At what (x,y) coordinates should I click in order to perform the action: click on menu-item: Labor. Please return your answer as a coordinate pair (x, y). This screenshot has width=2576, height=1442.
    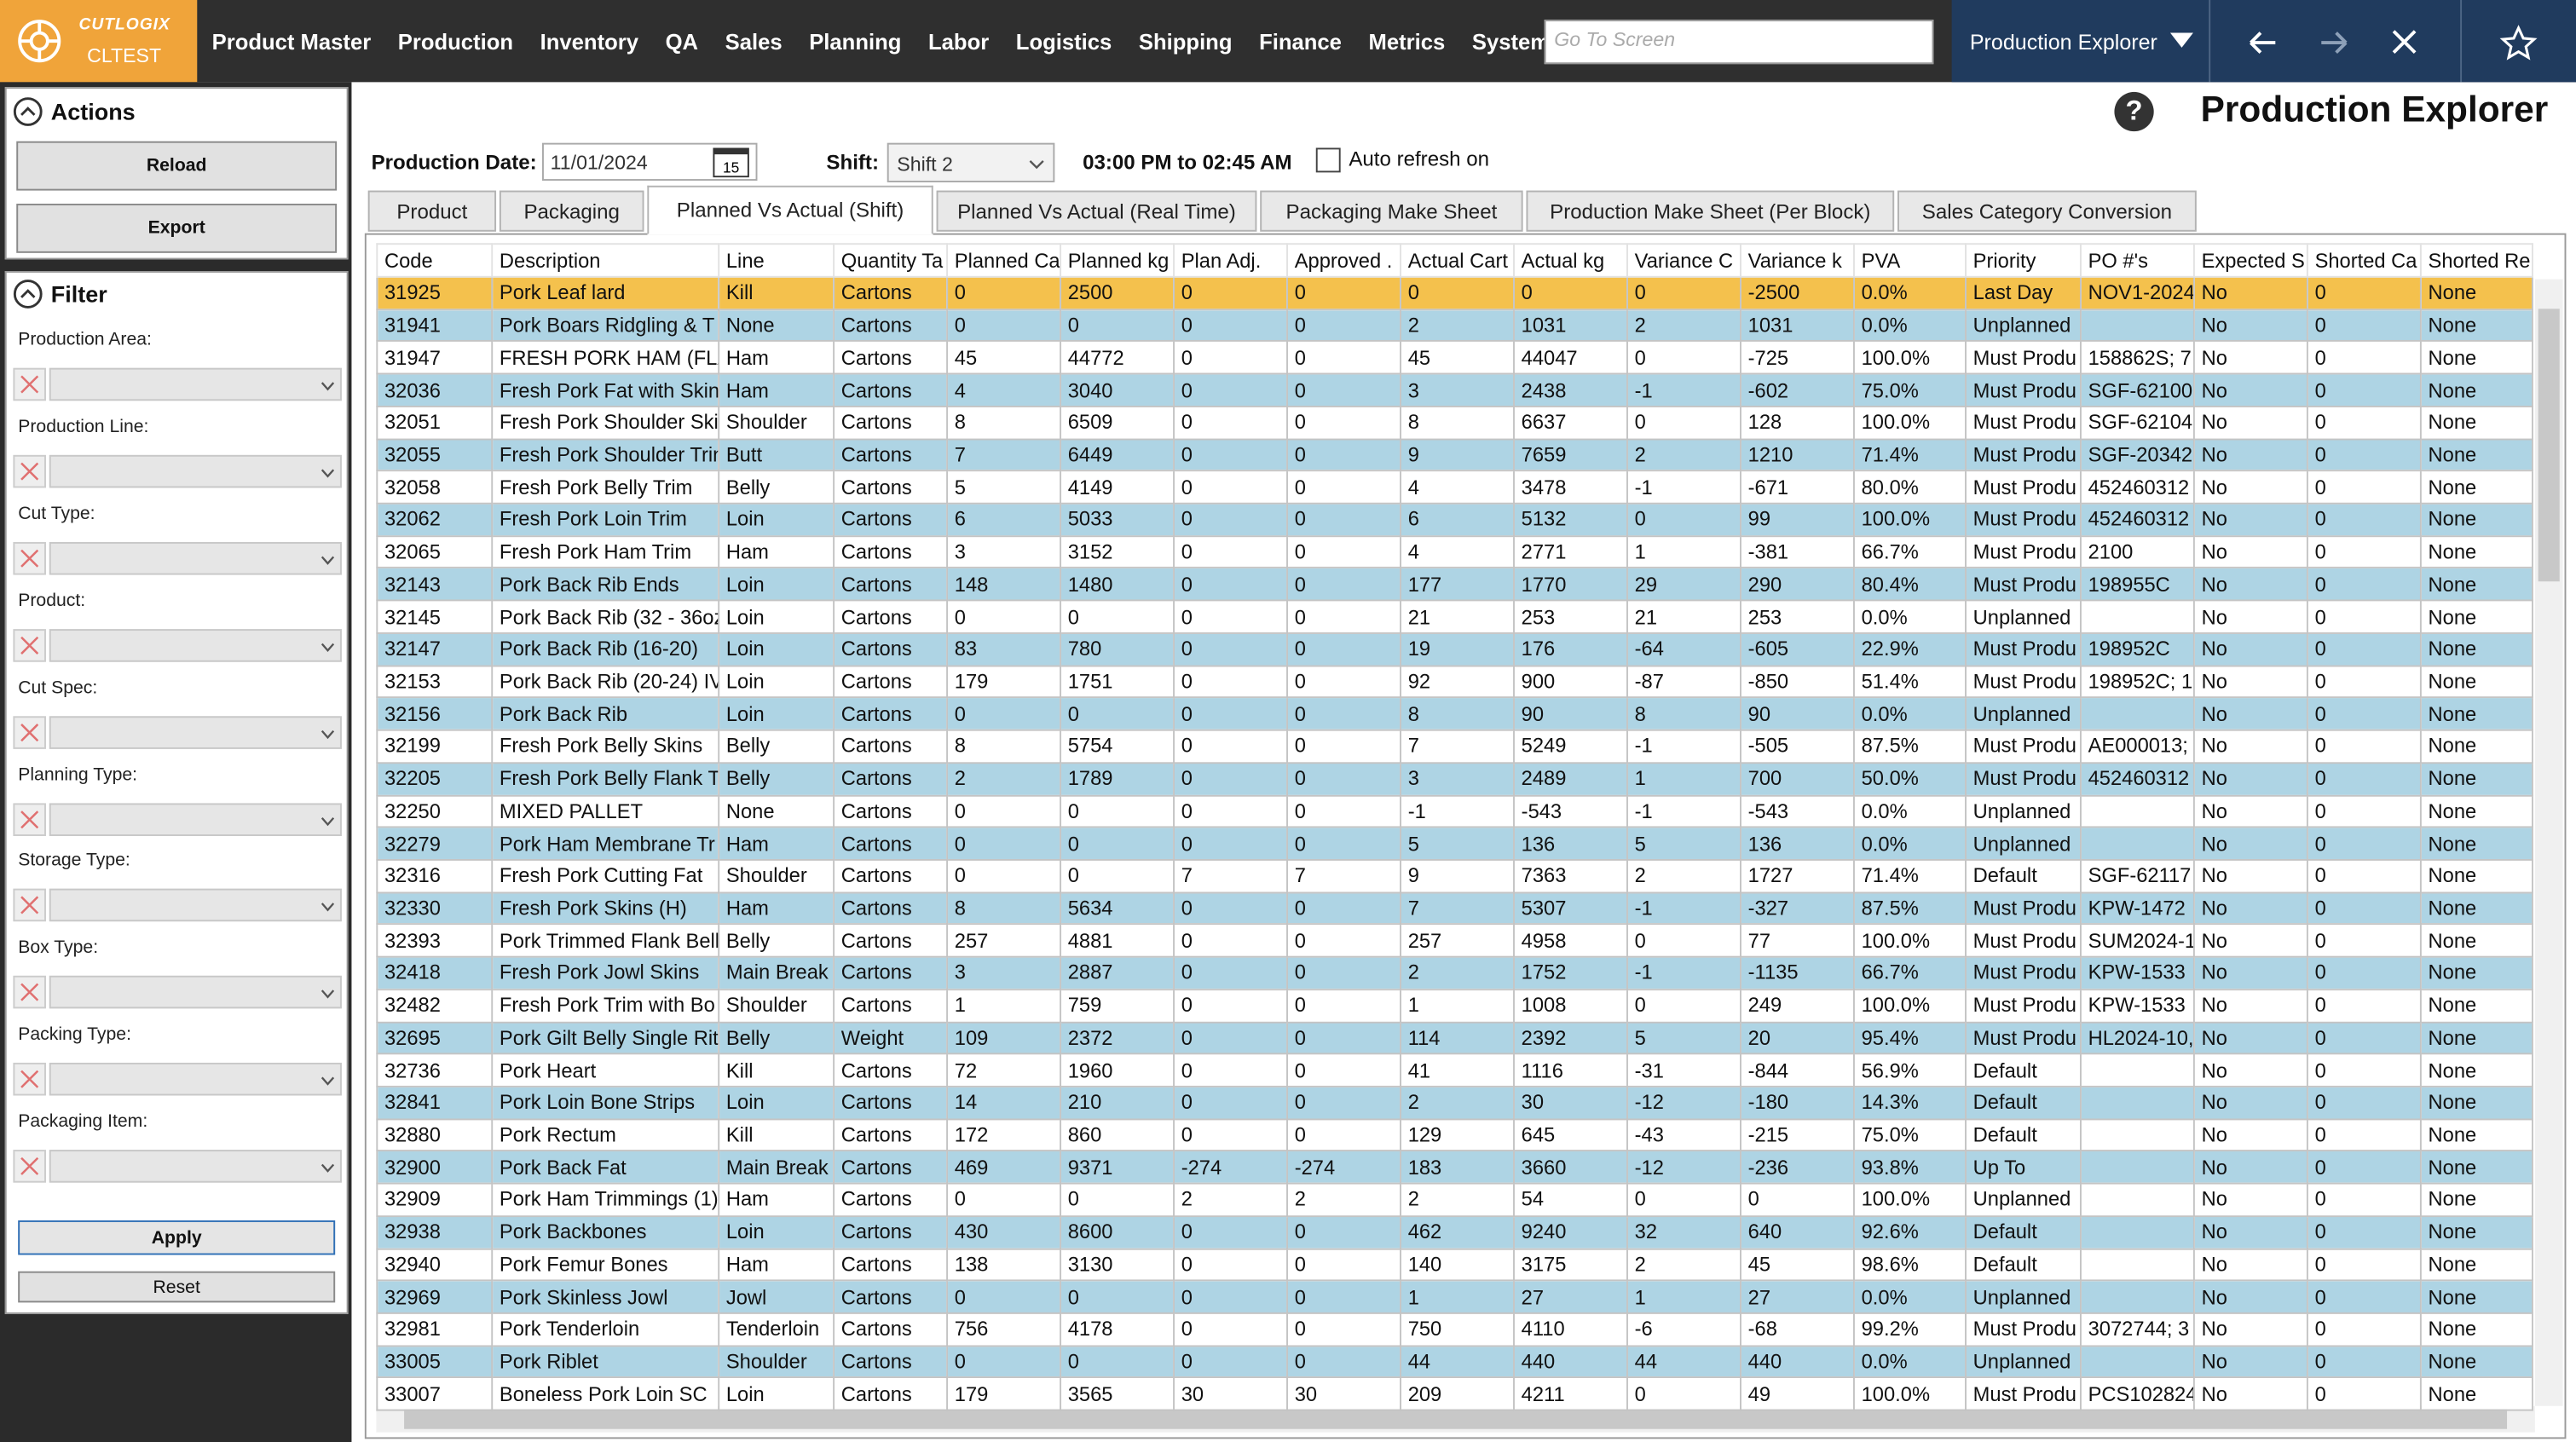
    Looking at the image, I should click on (959, 41).